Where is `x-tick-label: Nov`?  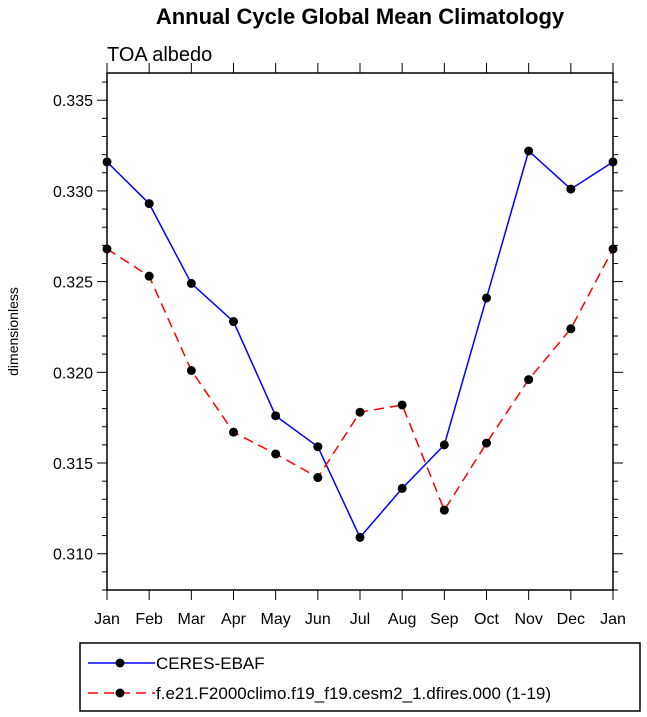 x-tick-label: Nov is located at coordinates (528, 619).